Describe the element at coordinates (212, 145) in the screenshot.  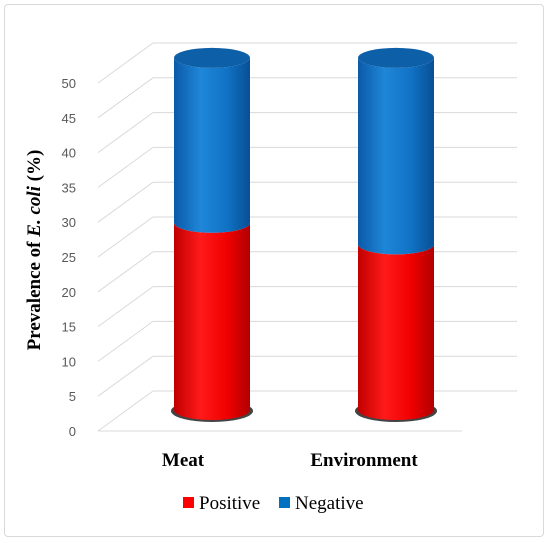
I see `bar-negative-meat` at that location.